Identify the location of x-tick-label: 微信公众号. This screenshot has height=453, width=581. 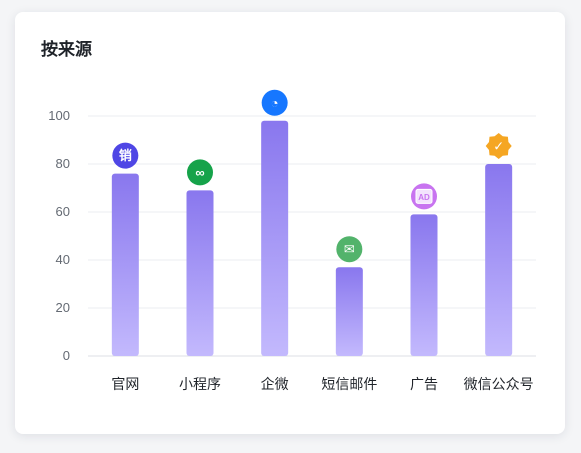
(499, 384).